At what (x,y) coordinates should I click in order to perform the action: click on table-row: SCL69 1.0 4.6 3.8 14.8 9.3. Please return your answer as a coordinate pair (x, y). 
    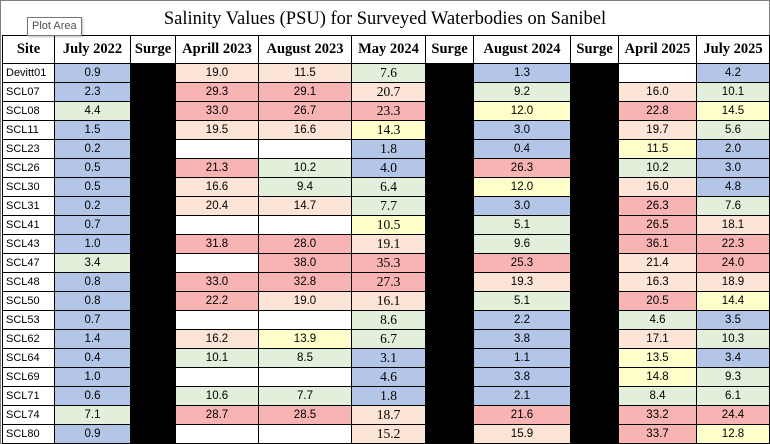
    Looking at the image, I should click on (386, 377).